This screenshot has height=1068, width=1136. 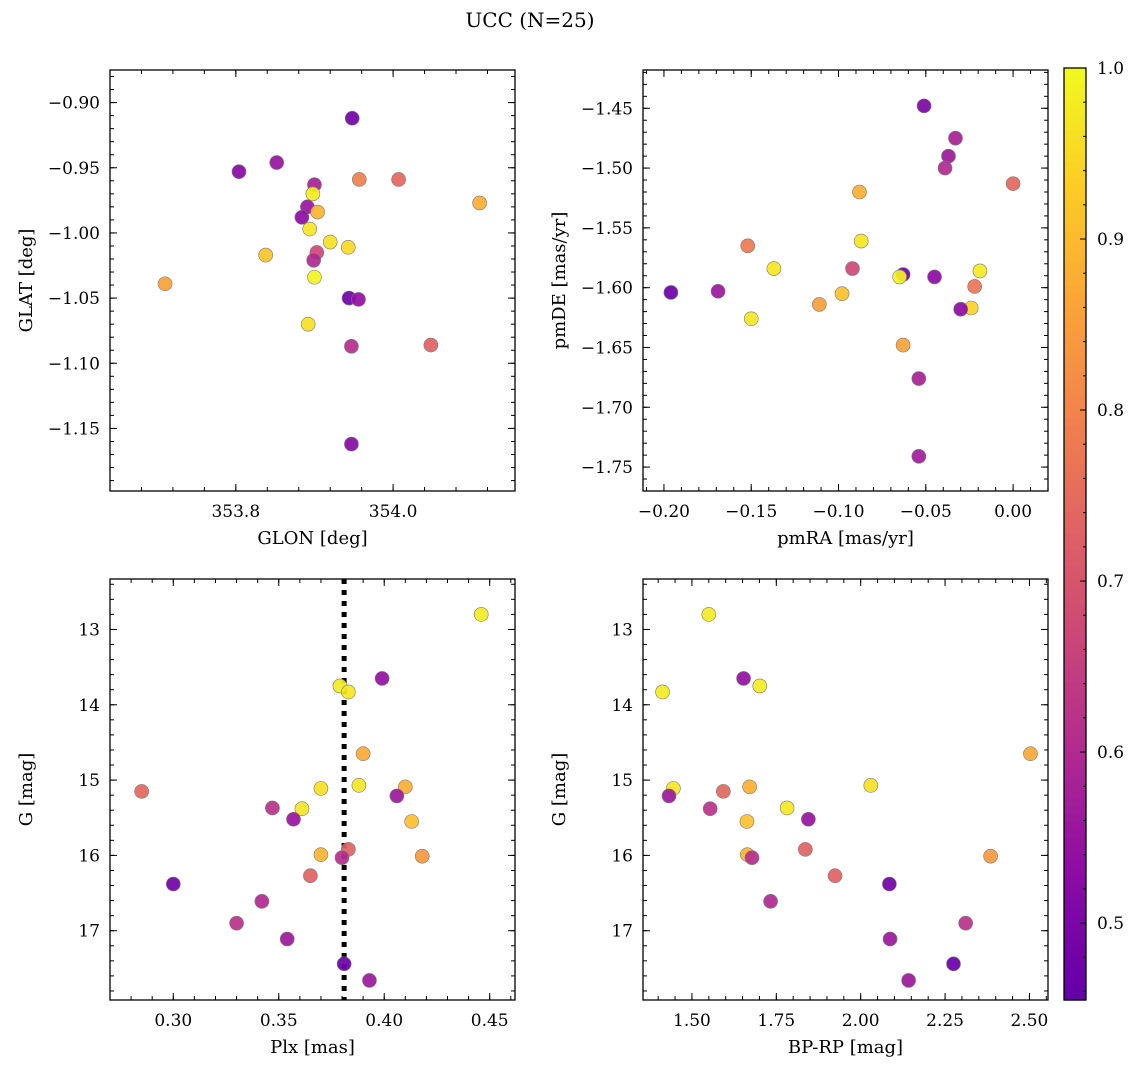 I want to click on colorbar-tick-label: 0.8, so click(x=1110, y=411).